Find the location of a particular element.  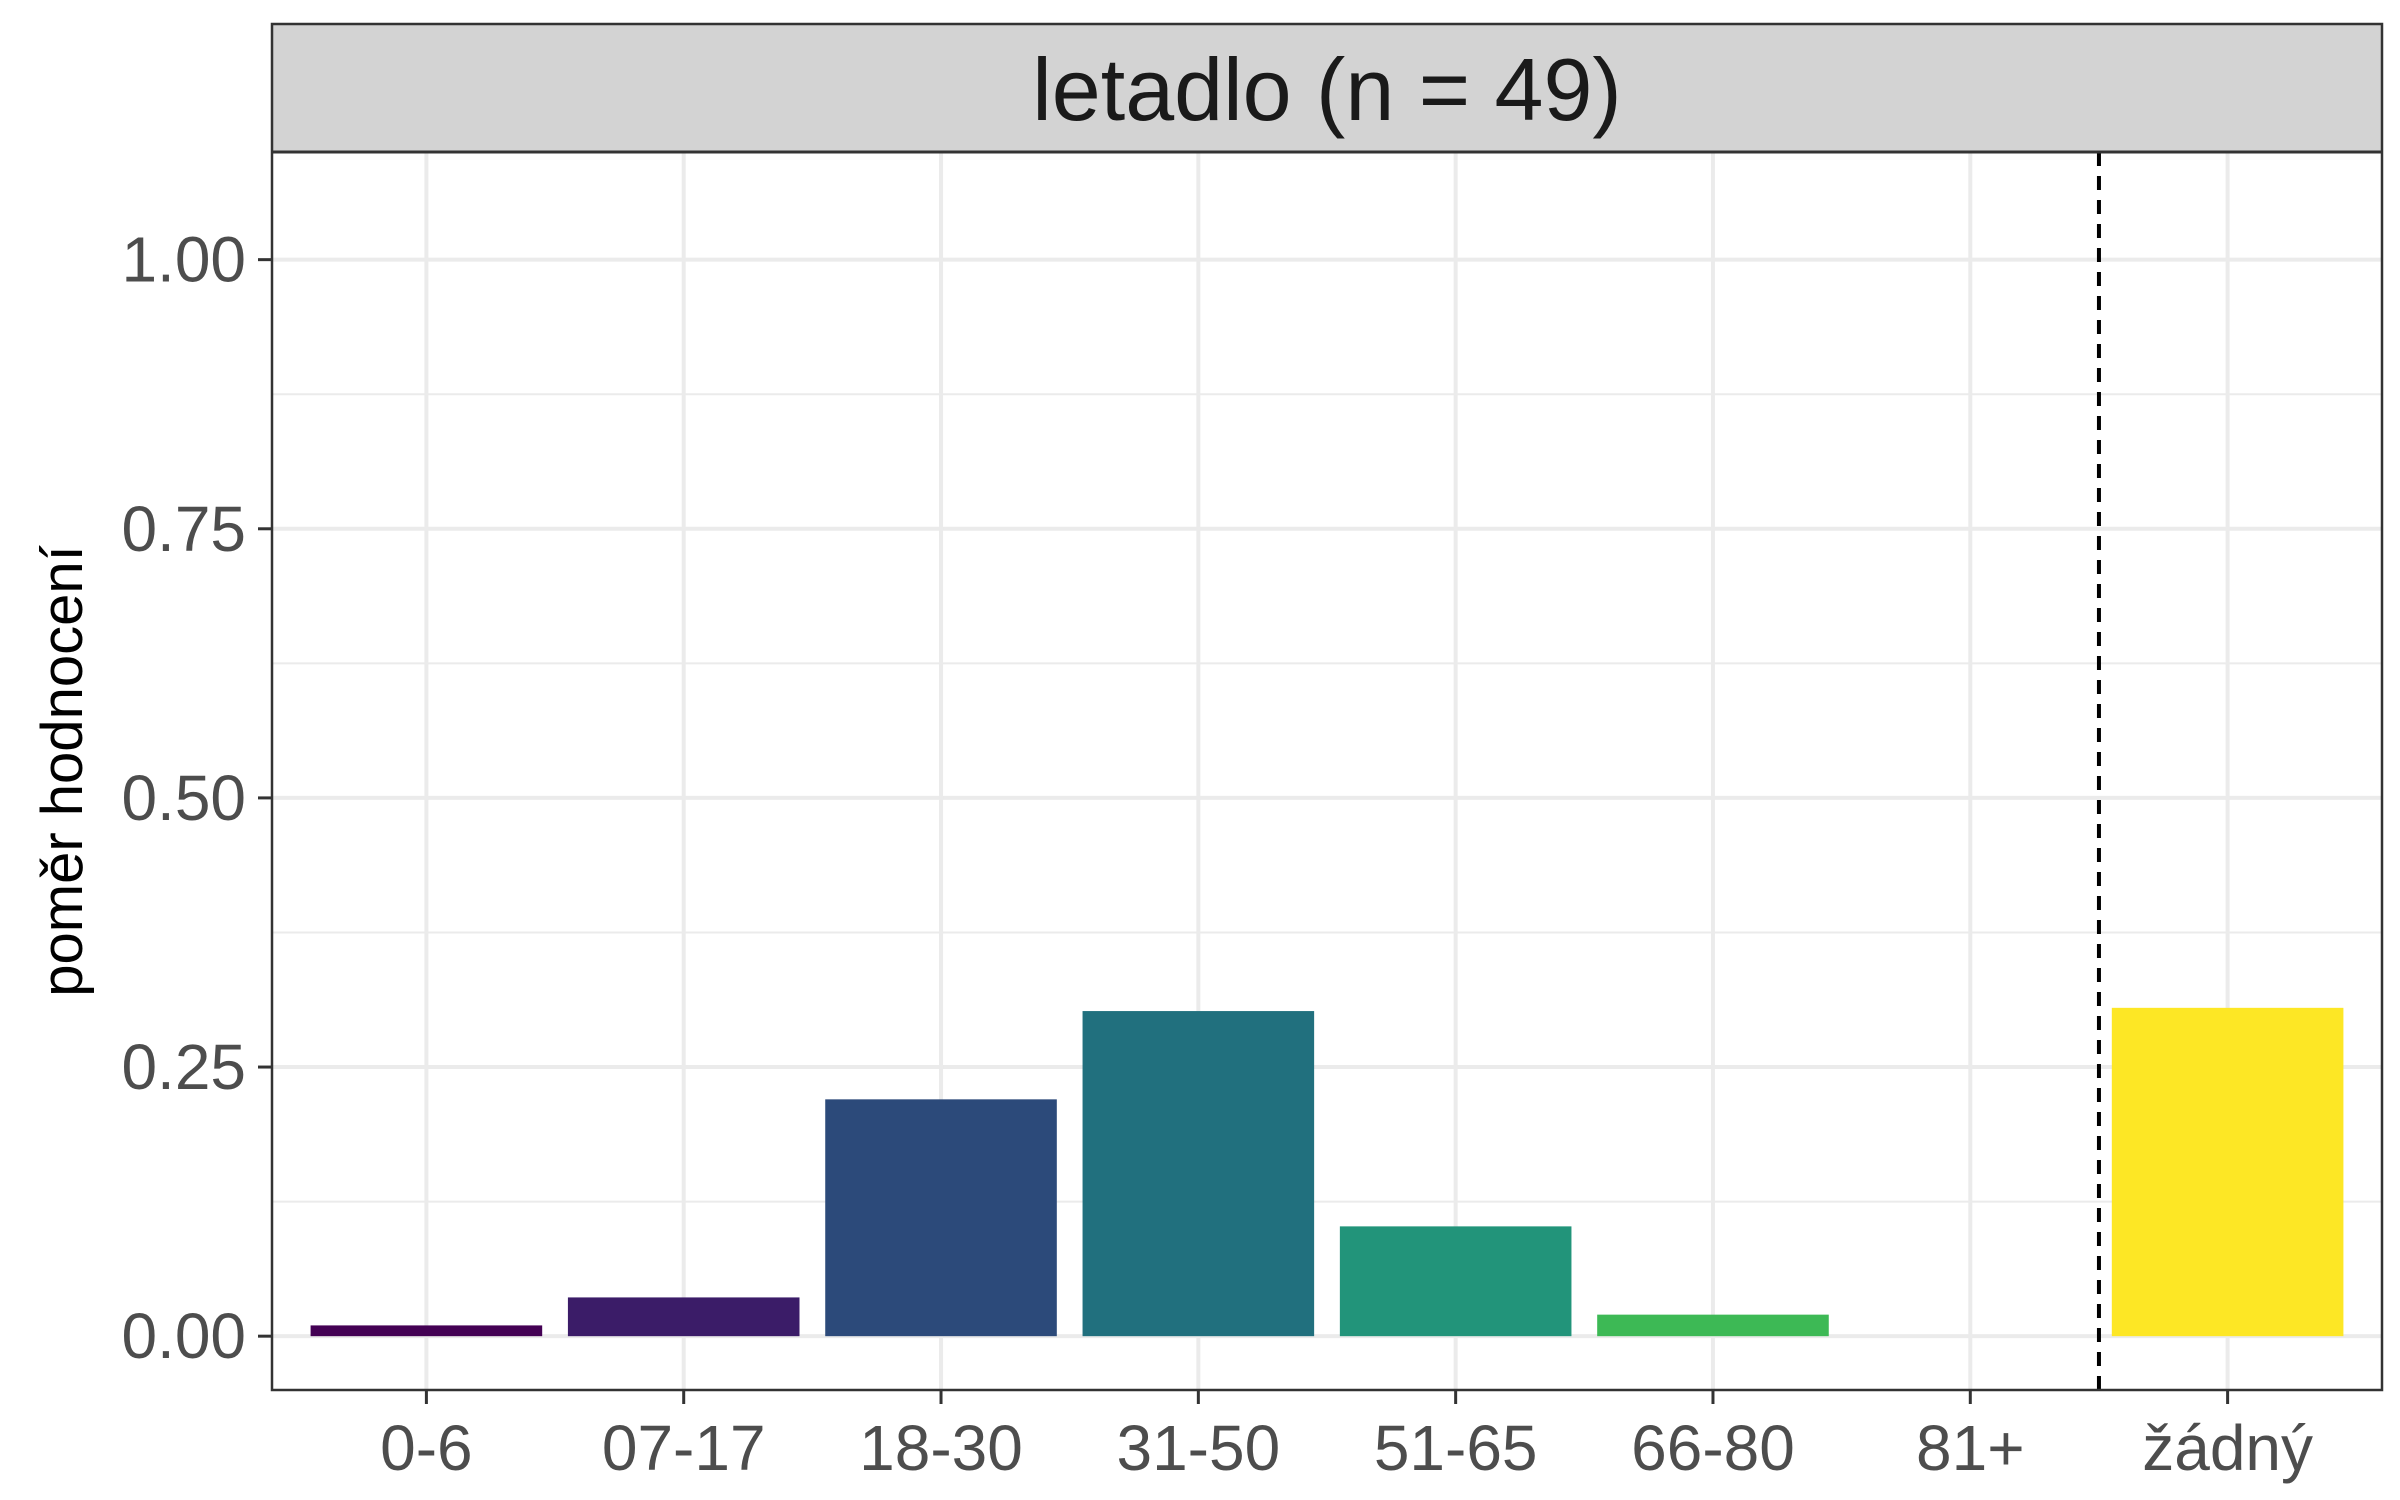

x-tick-label: 31-50 is located at coordinates (1198, 1448).